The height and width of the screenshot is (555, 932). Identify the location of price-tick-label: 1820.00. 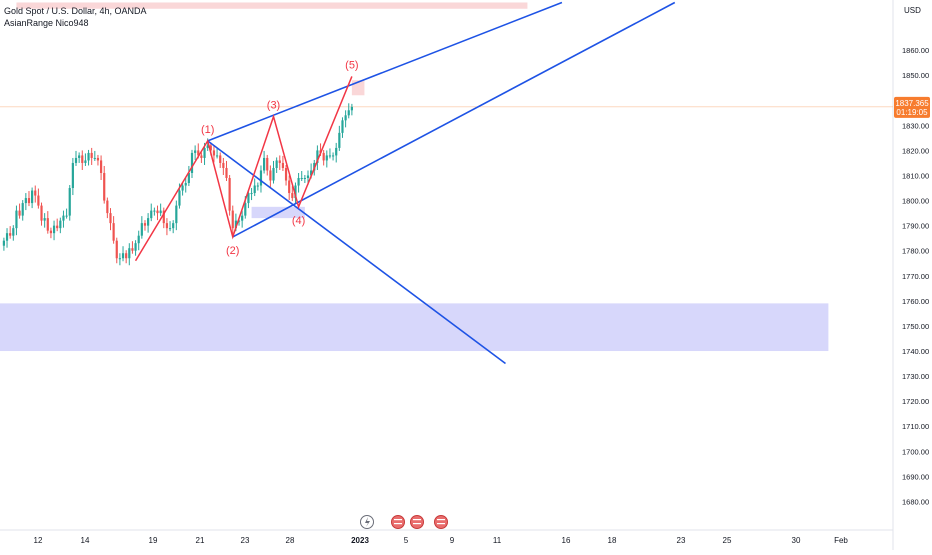
(915, 150).